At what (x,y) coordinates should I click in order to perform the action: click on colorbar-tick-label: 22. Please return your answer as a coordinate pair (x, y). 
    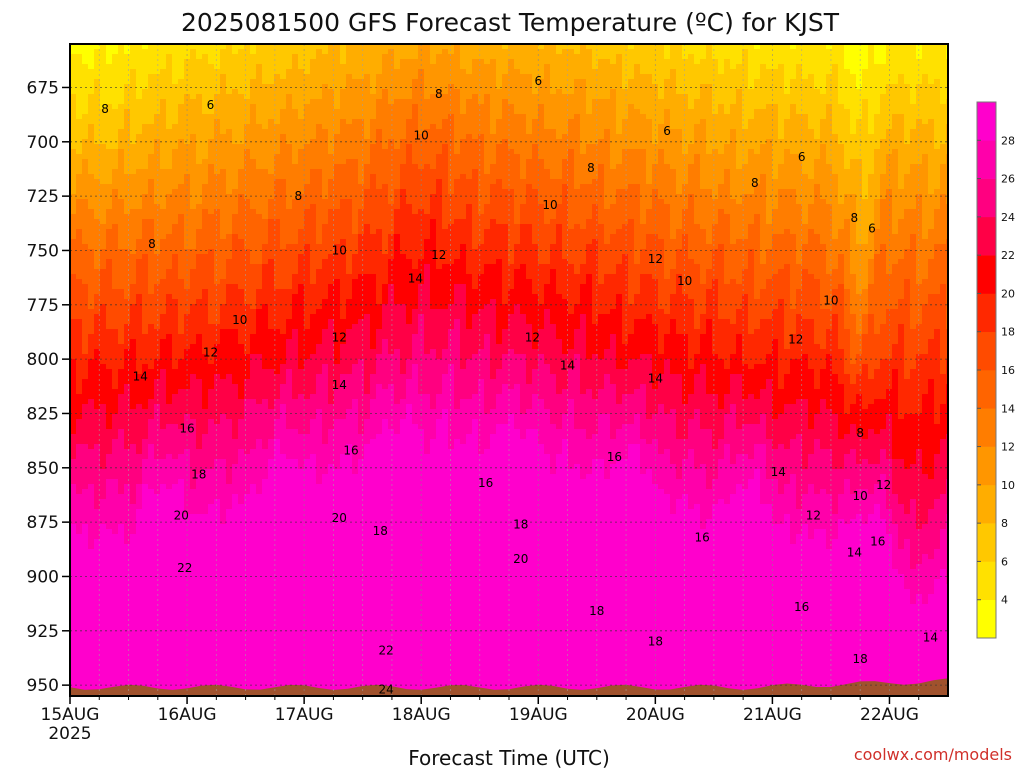
    Looking at the image, I should click on (1008, 255).